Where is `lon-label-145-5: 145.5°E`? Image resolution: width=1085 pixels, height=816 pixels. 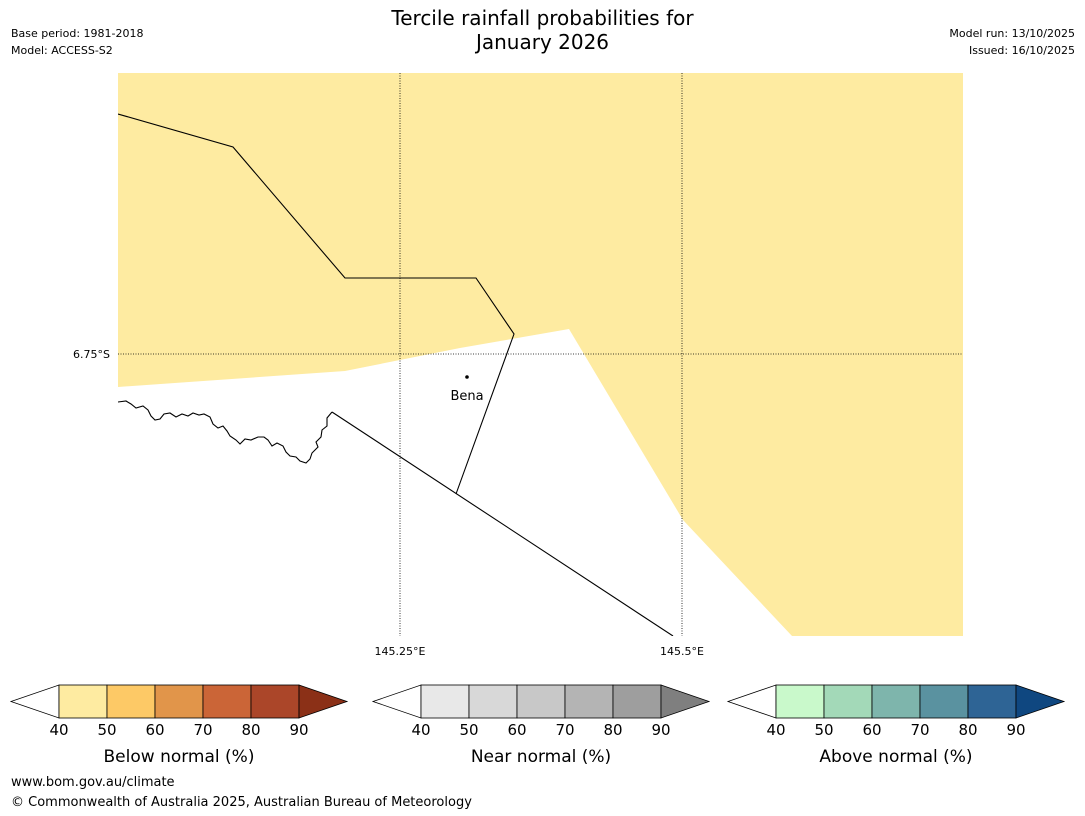
lon-label-145-5: 145.5°E is located at coordinates (682, 651).